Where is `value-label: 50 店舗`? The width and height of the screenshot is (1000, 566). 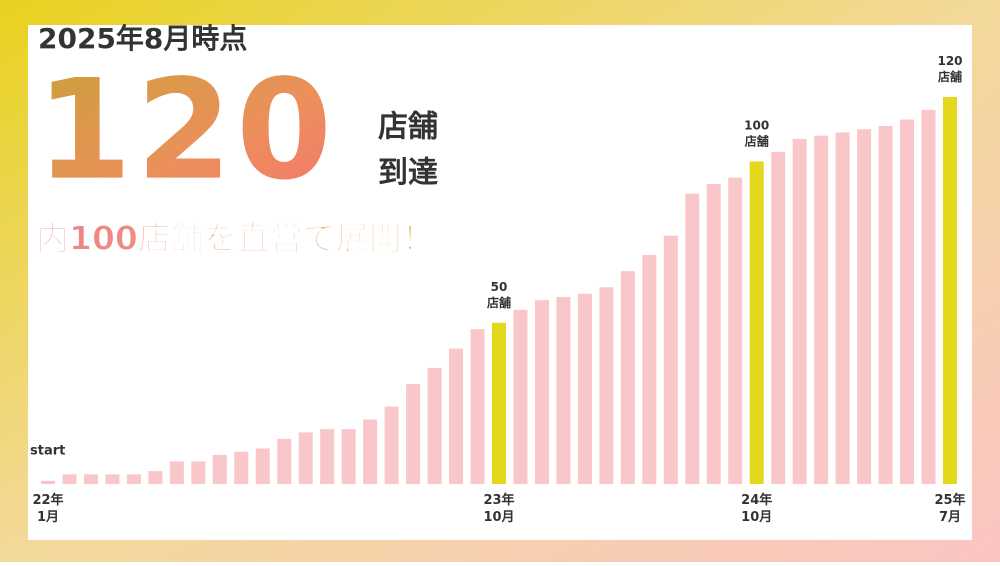 value-label: 50 店舗 is located at coordinates (499, 294).